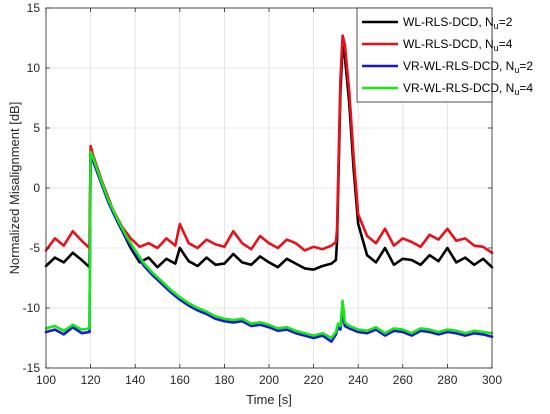  What do you see at coordinates (269, 380) in the screenshot?
I see `x-tick-label: 200` at bounding box center [269, 380].